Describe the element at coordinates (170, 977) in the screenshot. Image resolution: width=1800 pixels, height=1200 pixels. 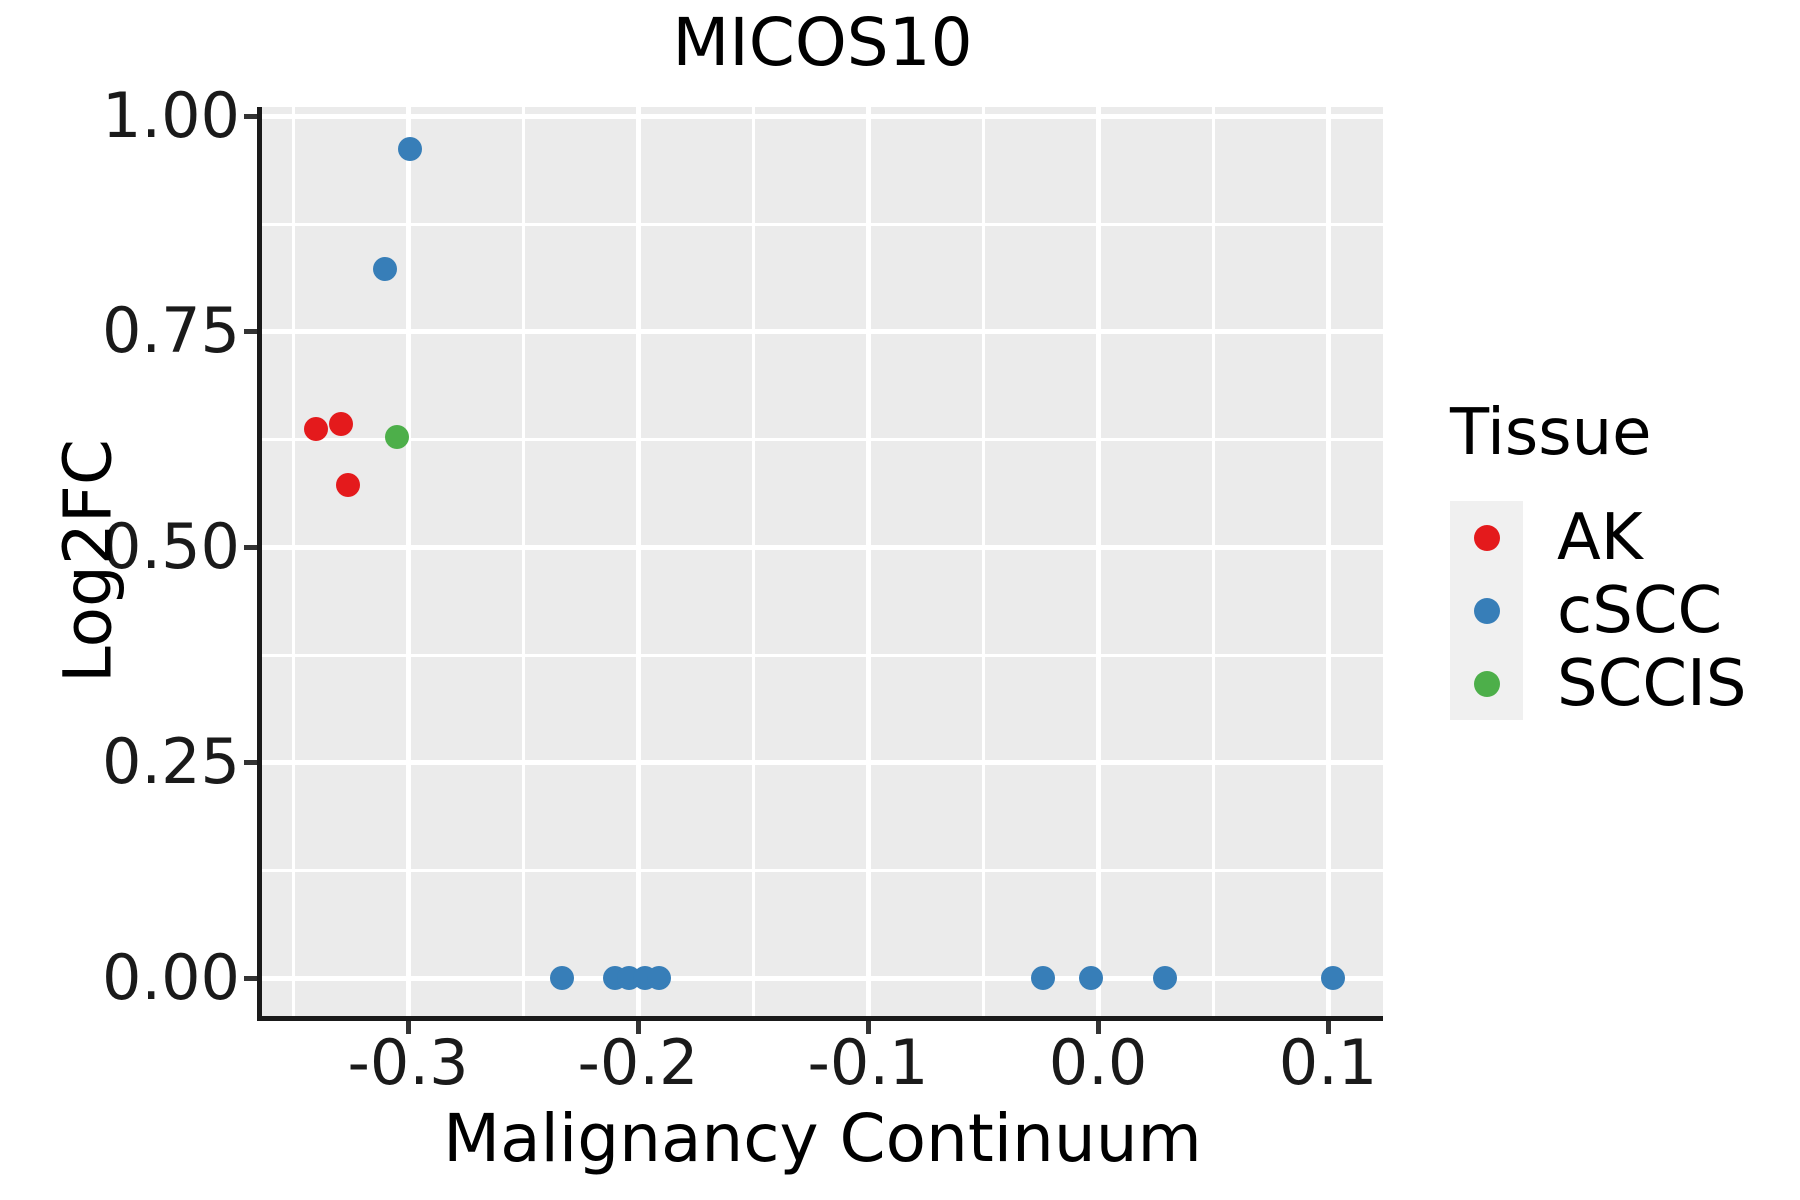
I see `y-tick-label: 0.00` at that location.